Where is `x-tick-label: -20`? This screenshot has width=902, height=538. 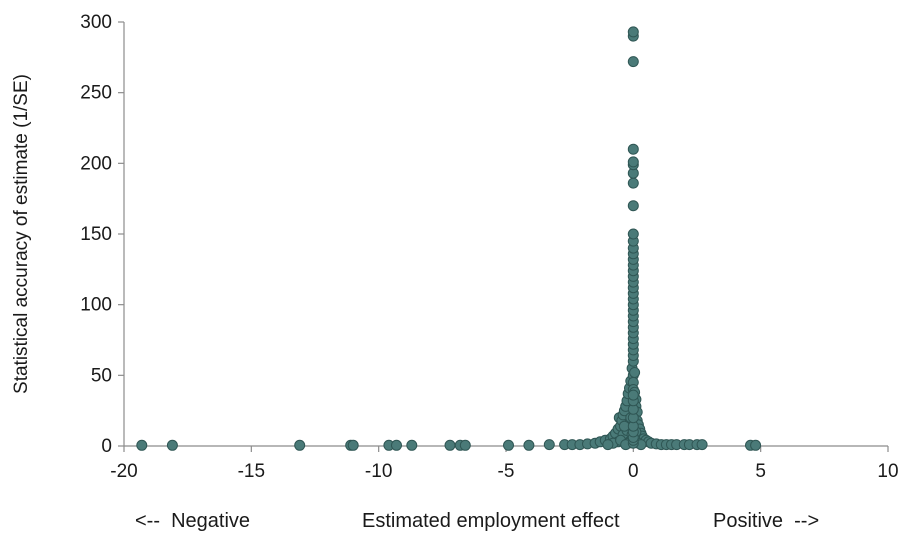
x-tick-label: -20 is located at coordinates (123, 471).